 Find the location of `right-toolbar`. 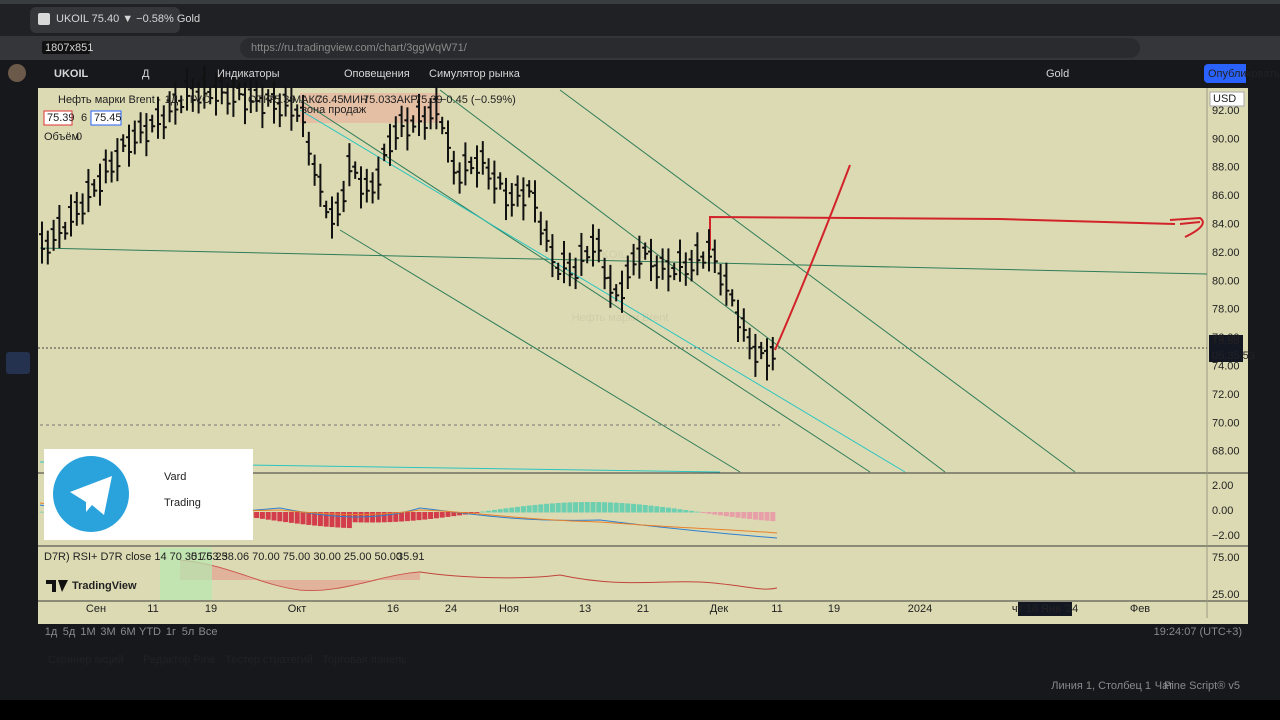

right-toolbar is located at coordinates (1264, 394).